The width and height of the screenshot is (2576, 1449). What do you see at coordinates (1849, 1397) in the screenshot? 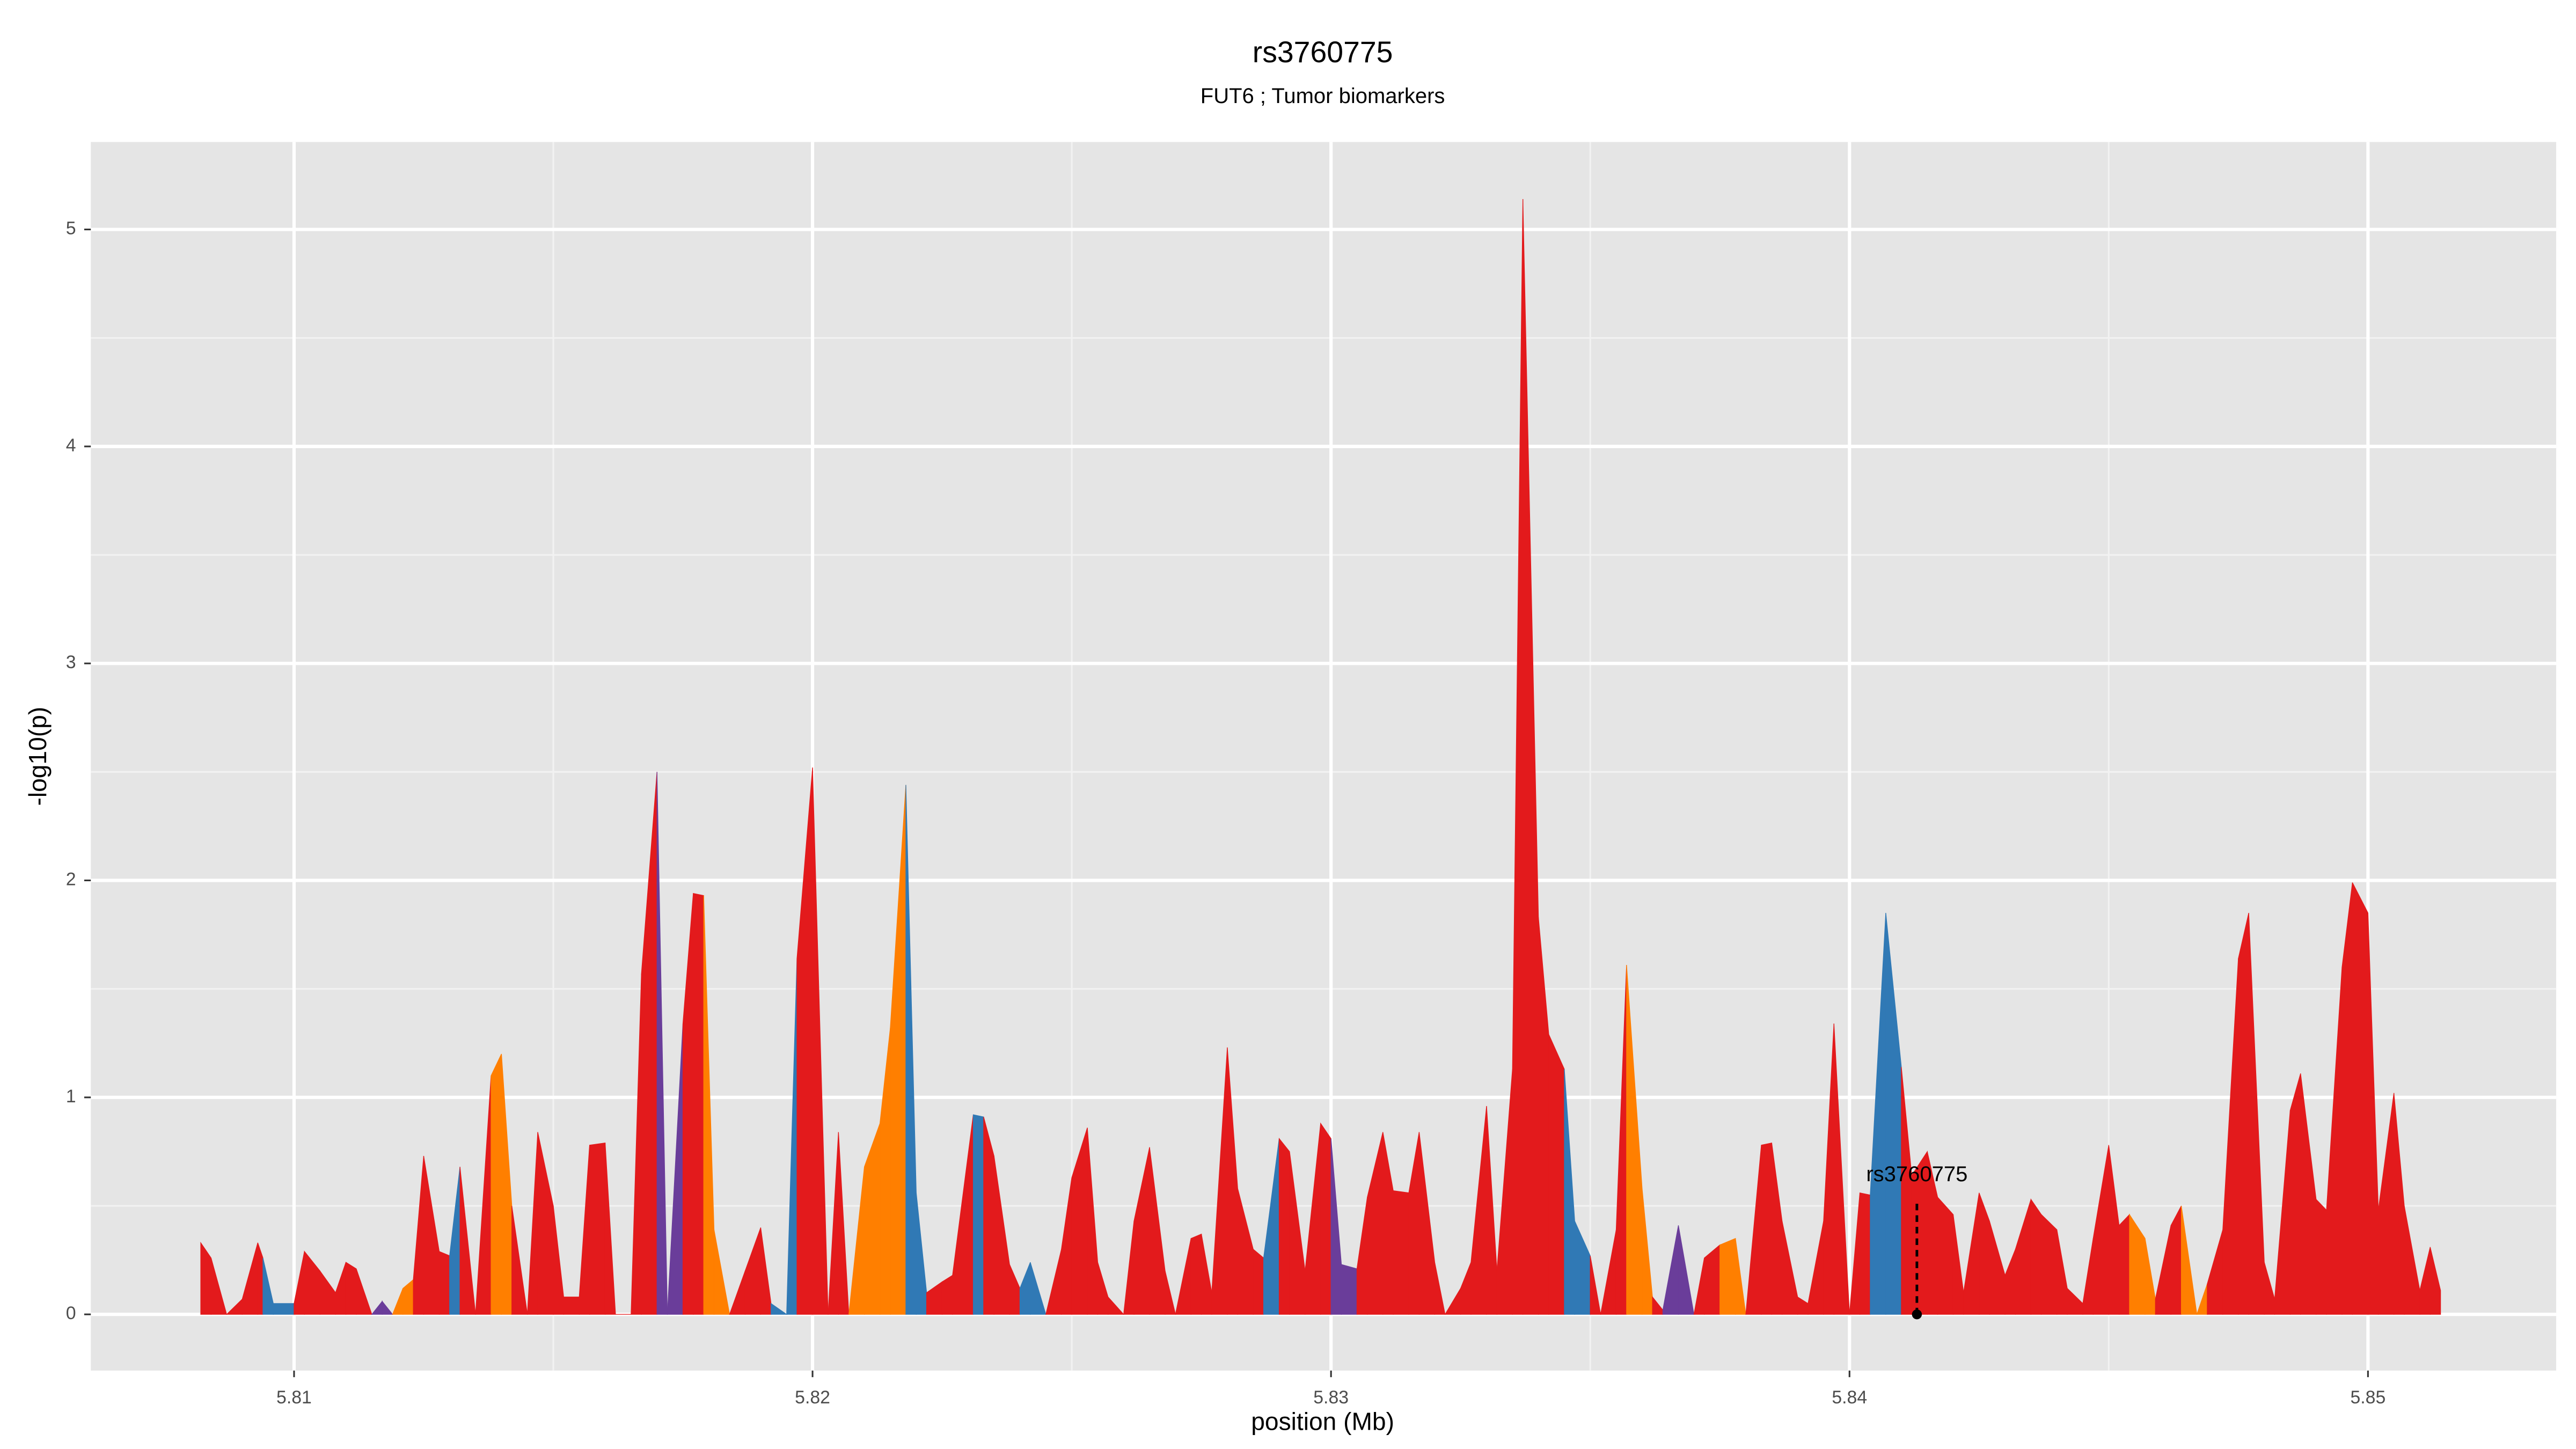
I see `x-tick-label: 5.84` at bounding box center [1849, 1397].